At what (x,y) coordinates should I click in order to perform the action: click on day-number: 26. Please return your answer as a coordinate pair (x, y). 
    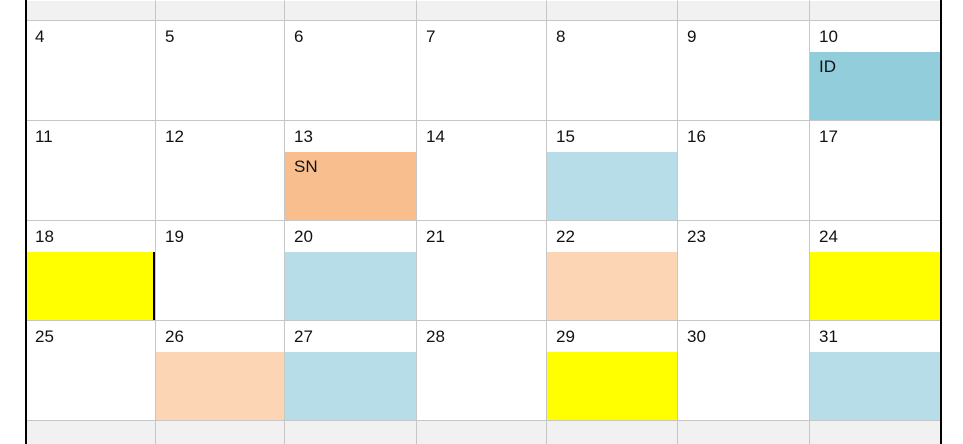
    Looking at the image, I should click on (174, 336).